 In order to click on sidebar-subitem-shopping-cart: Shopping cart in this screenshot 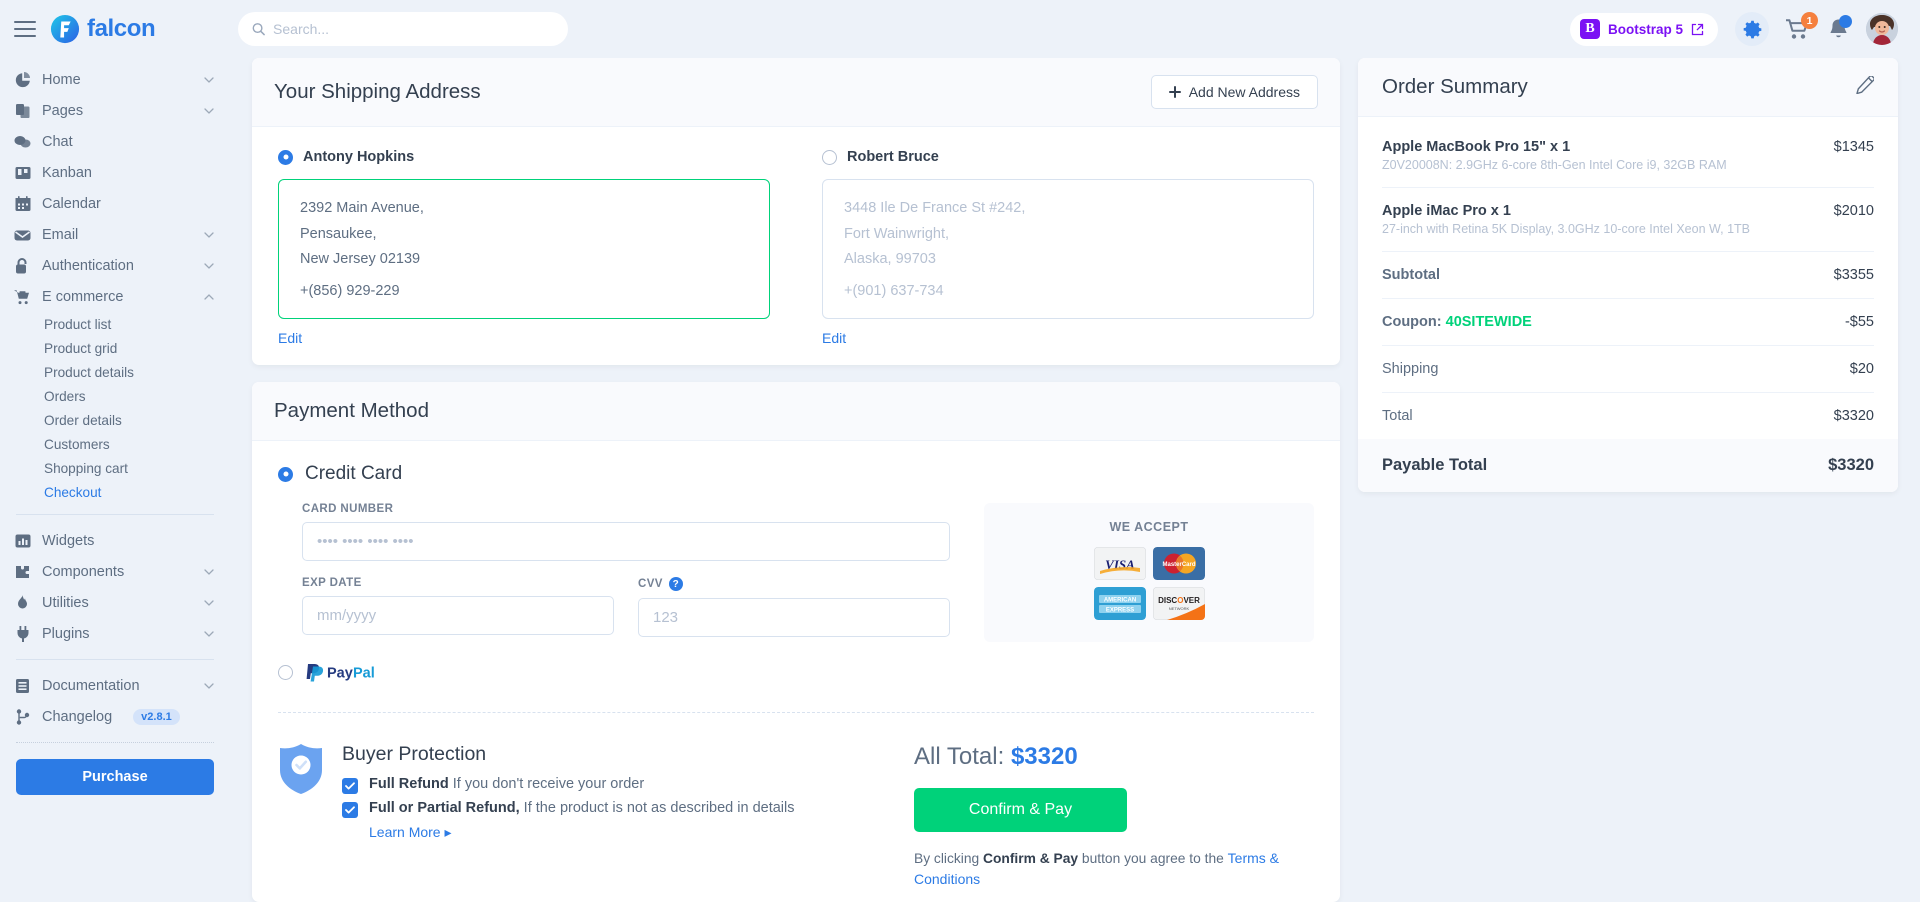, I will do `click(86, 468)`.